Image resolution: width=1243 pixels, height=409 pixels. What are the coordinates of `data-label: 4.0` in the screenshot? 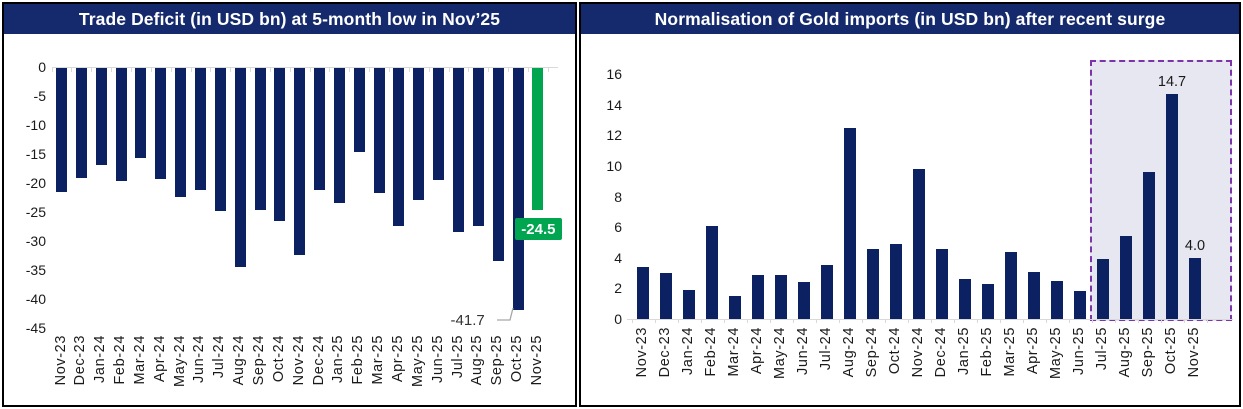 It's located at (1195, 245).